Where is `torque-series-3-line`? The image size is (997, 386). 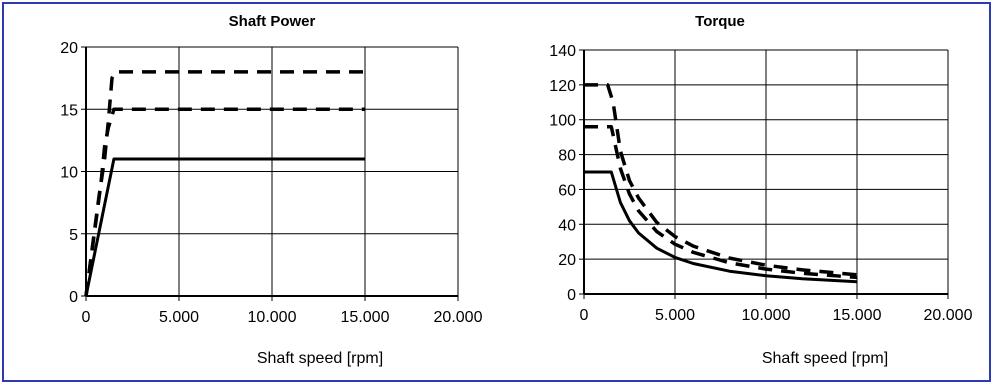
torque-series-3-line is located at coordinates (721, 180).